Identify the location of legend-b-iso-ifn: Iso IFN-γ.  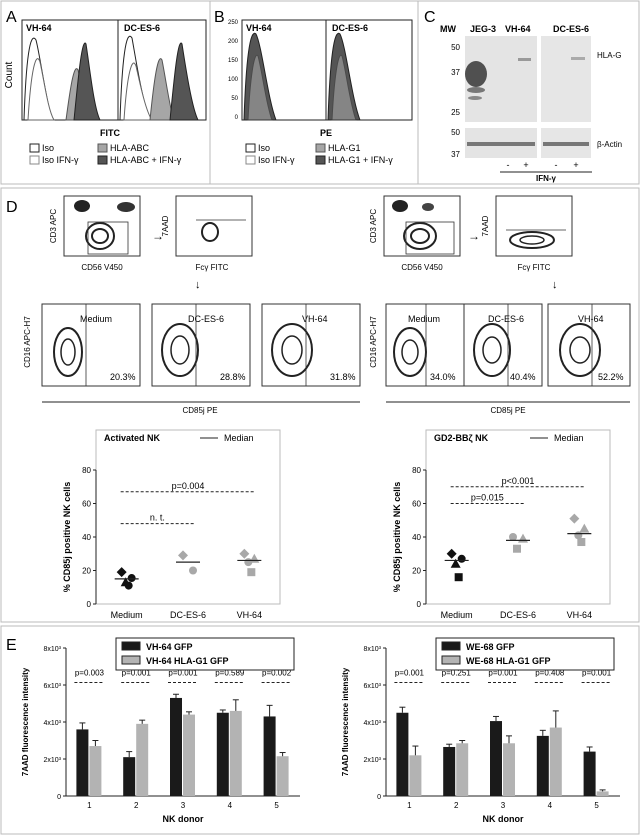
(276, 160).